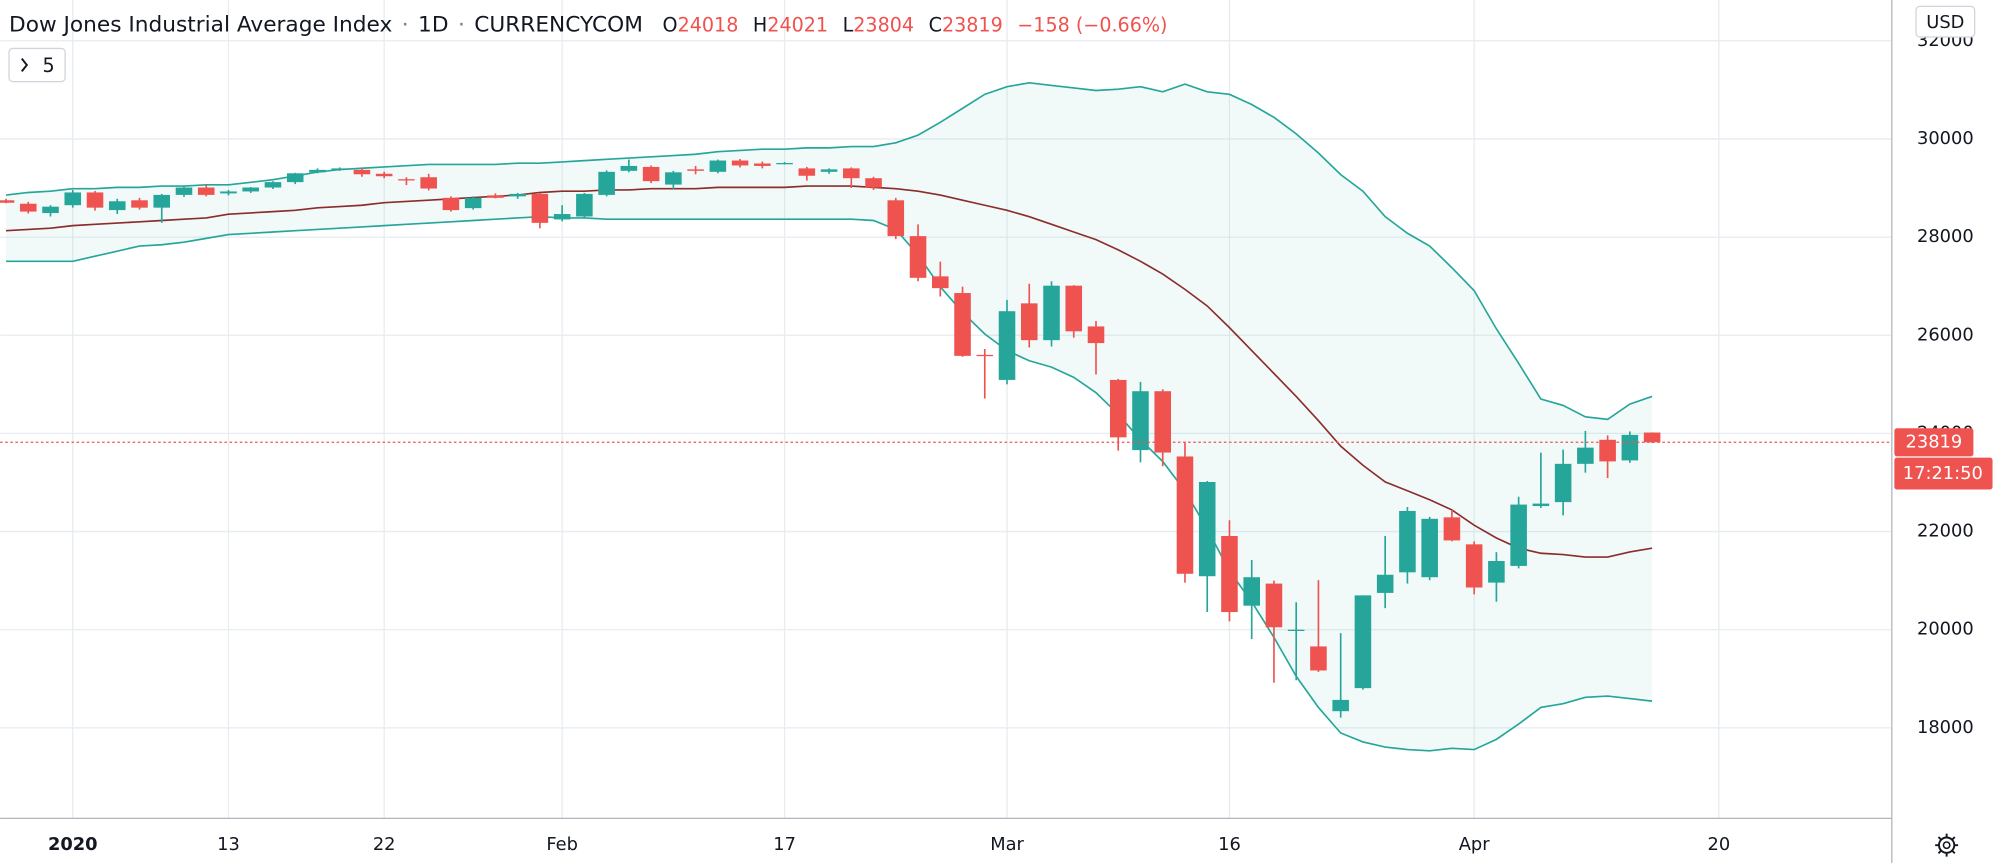 Image resolution: width=1999 pixels, height=863 pixels. Describe the element at coordinates (200, 24) in the screenshot. I see `symbol: Dow Jones Industrial Average Index` at that location.